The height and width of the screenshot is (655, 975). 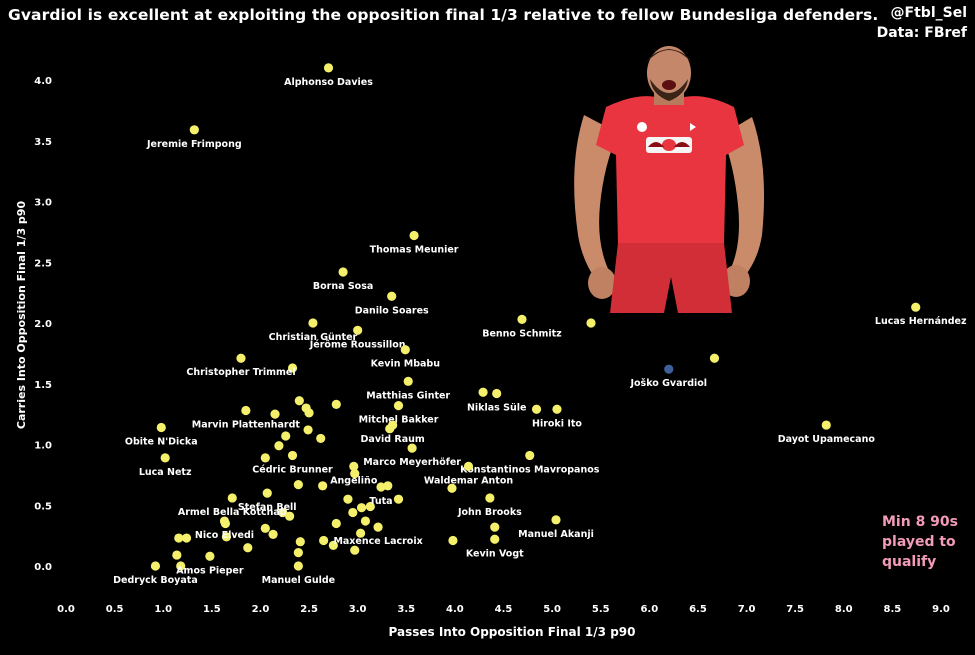 I want to click on x-tick-label: 9.0, so click(x=941, y=609).